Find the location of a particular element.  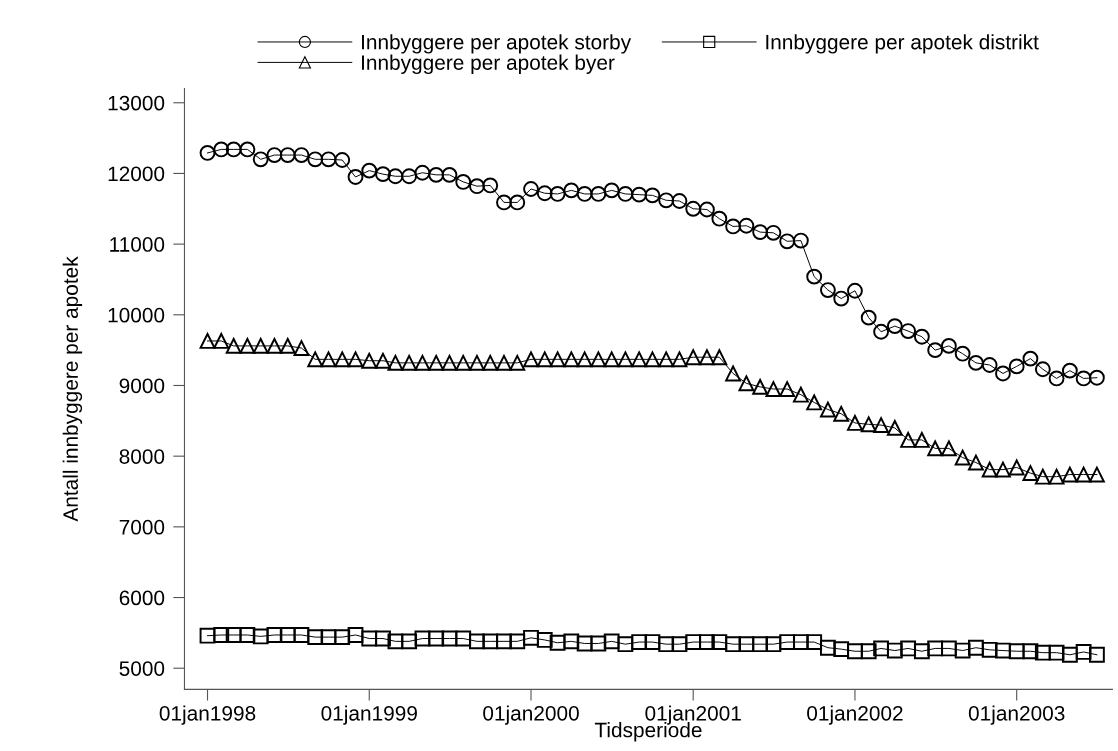

x-tick-label: 01jan2002 is located at coordinates (855, 715).